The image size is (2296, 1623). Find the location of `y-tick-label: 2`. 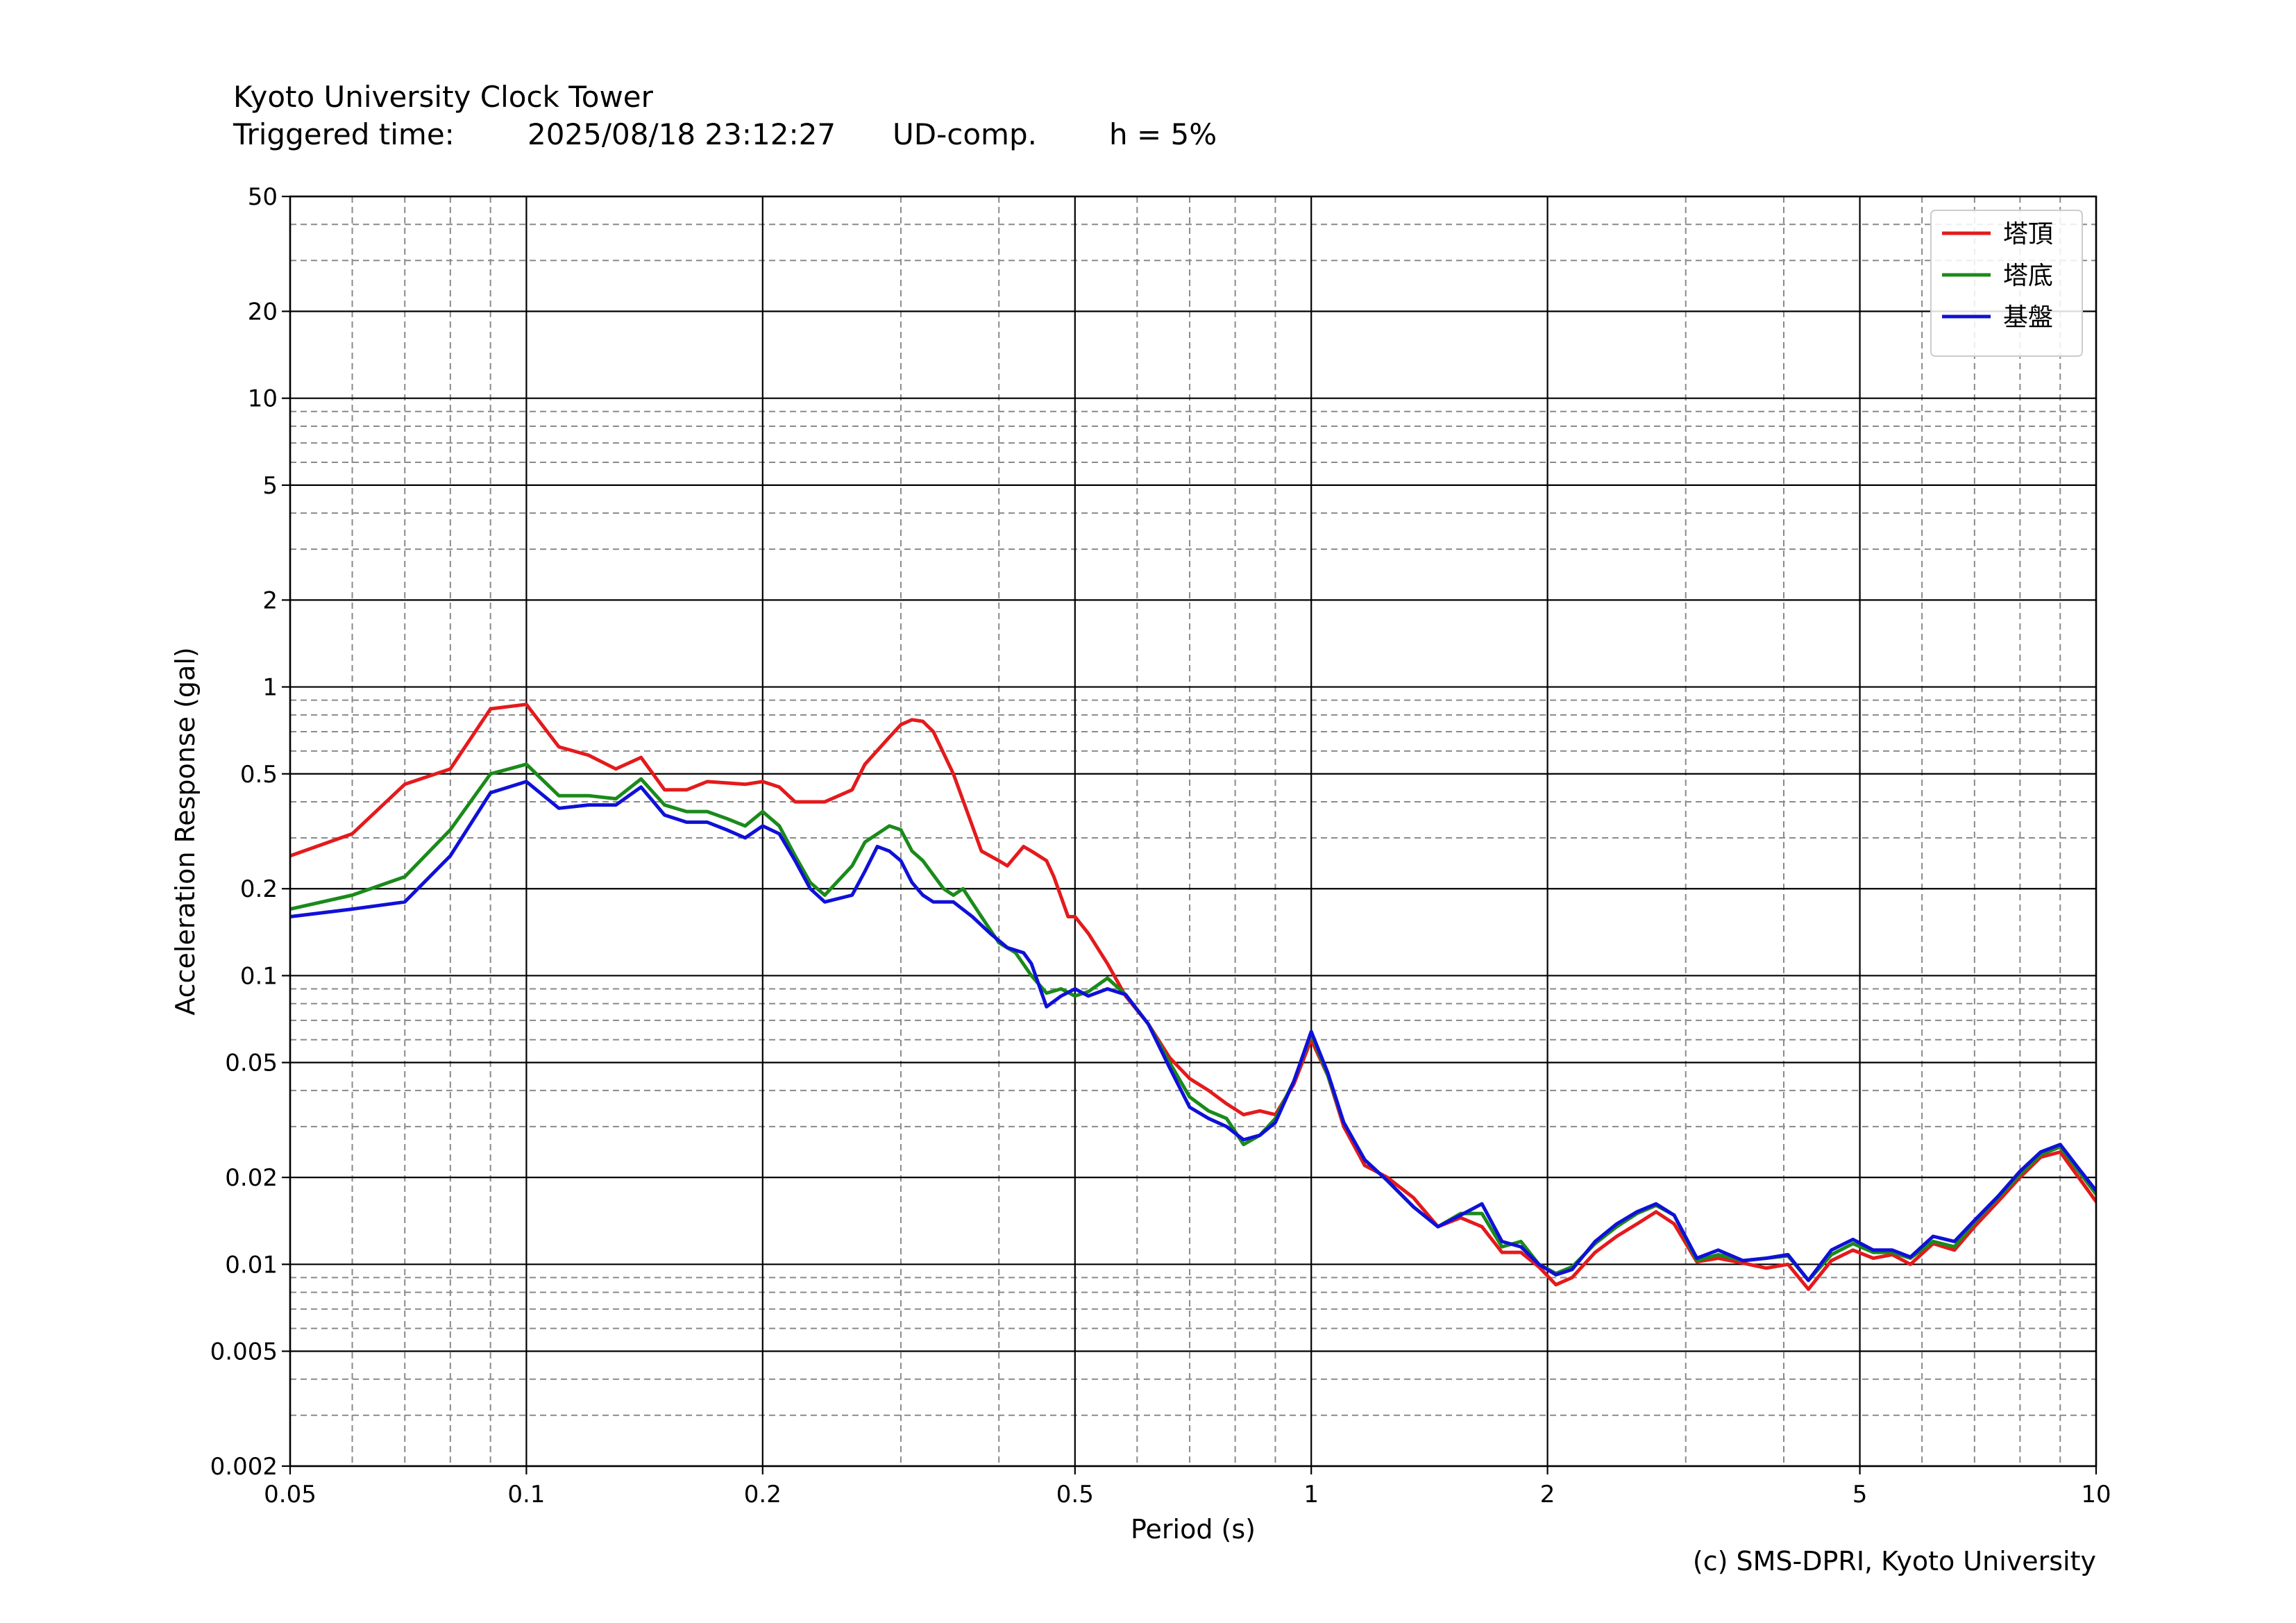

y-tick-label: 2 is located at coordinates (270, 600).